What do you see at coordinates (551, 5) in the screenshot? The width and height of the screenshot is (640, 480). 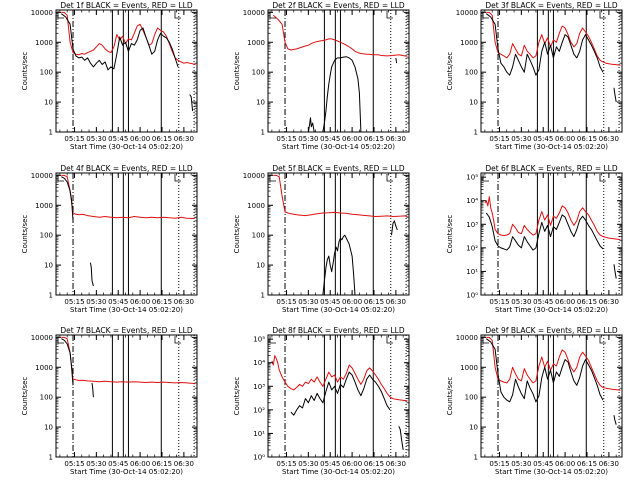 I see `chart-title: Det 3f BLACK = Events, RED = LLD` at bounding box center [551, 5].